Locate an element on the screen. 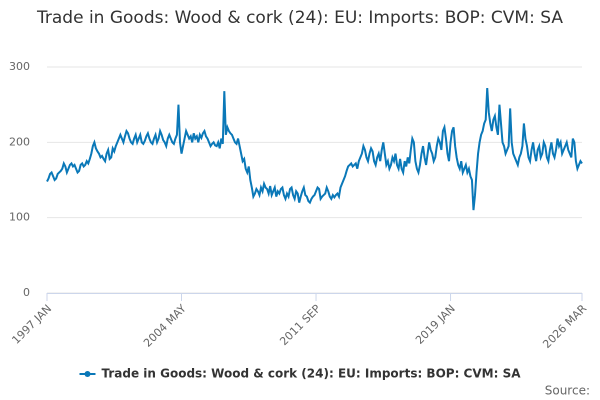 This screenshot has width=600, height=400. x-tick-label: 2011 SEP is located at coordinates (300, 325).